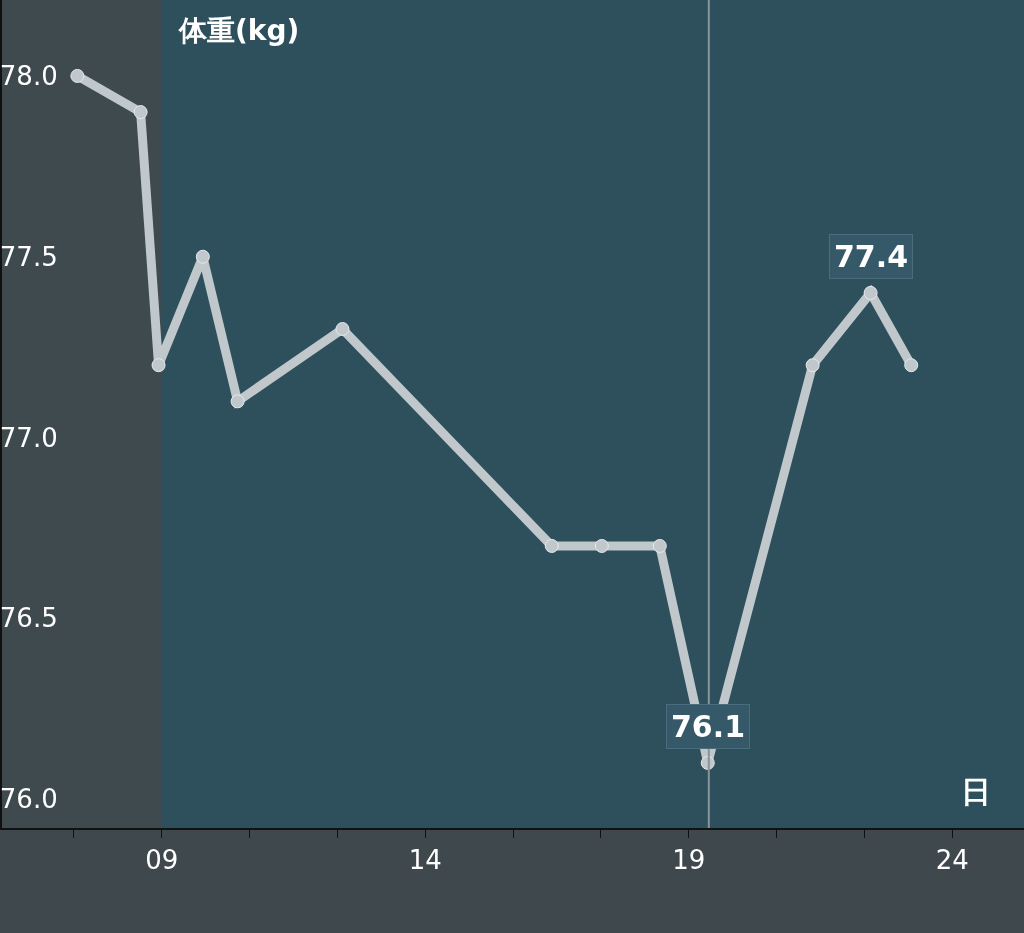  Describe the element at coordinates (29, 437) in the screenshot. I see `y-tick-label: 77.0` at that location.